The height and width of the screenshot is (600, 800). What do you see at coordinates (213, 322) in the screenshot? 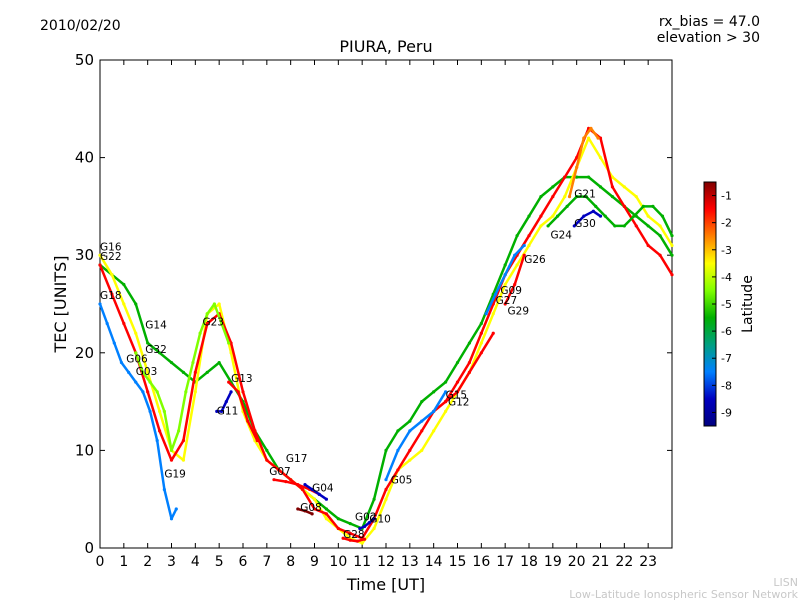
I see `prn-label: G23` at bounding box center [213, 322].